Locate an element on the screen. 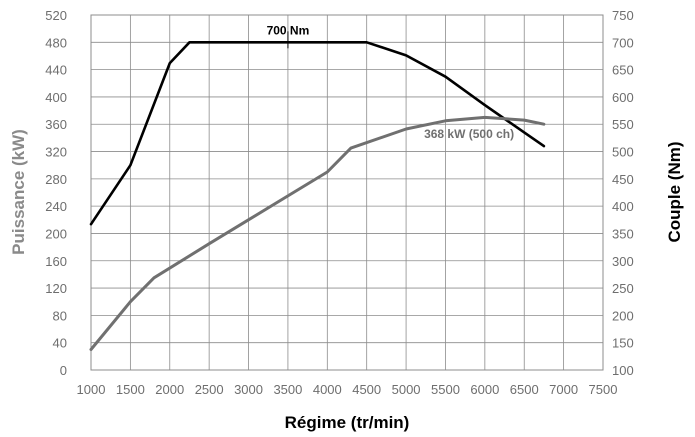  x-tick-label: 7500 is located at coordinates (603, 389).